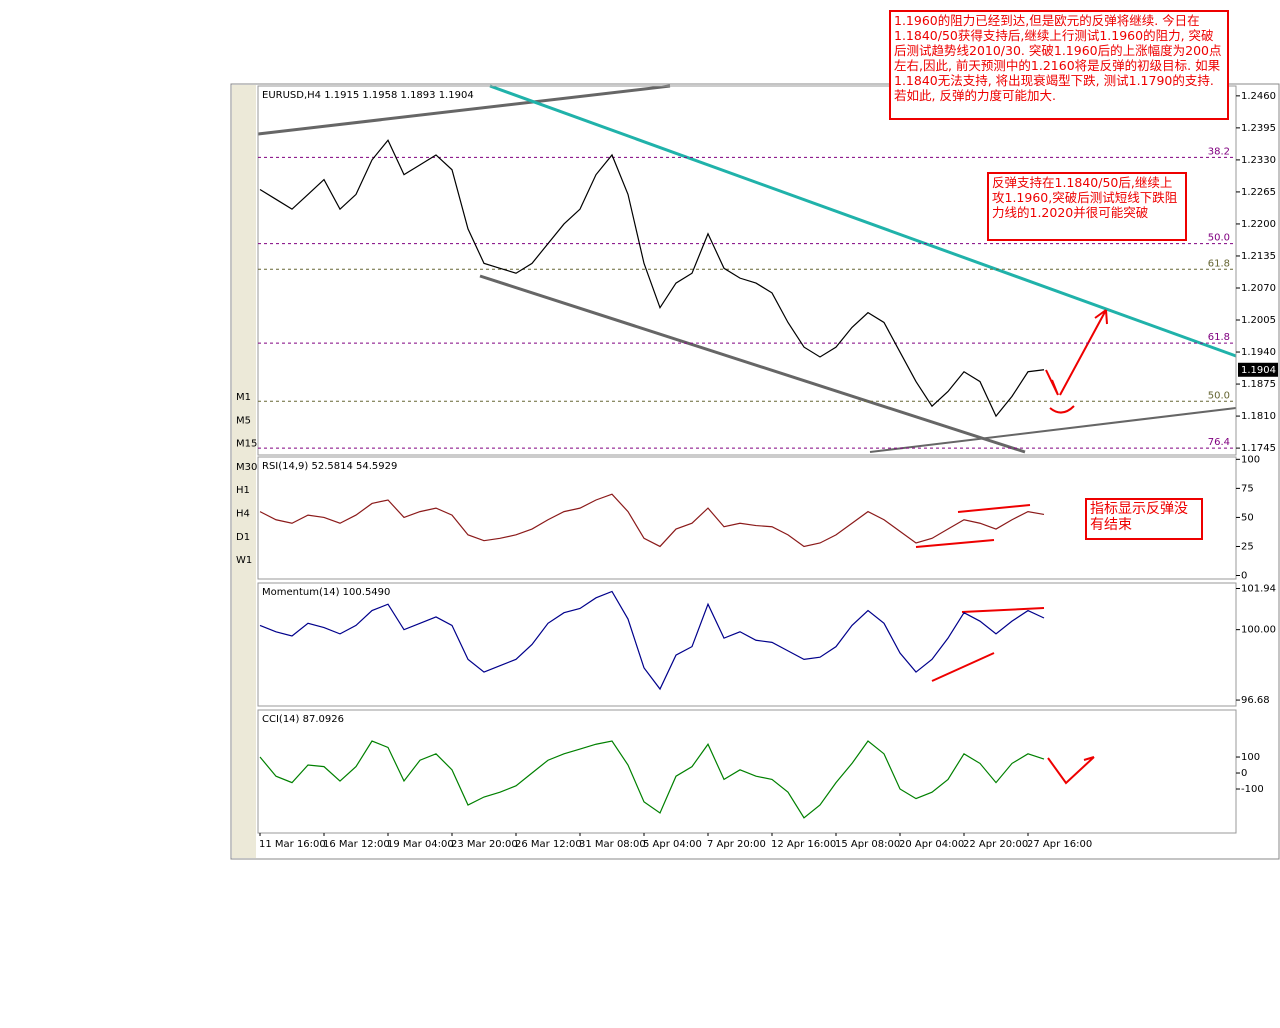 The image size is (1280, 1028). I want to click on y-tick-label: 1.2070, so click(1258, 288).